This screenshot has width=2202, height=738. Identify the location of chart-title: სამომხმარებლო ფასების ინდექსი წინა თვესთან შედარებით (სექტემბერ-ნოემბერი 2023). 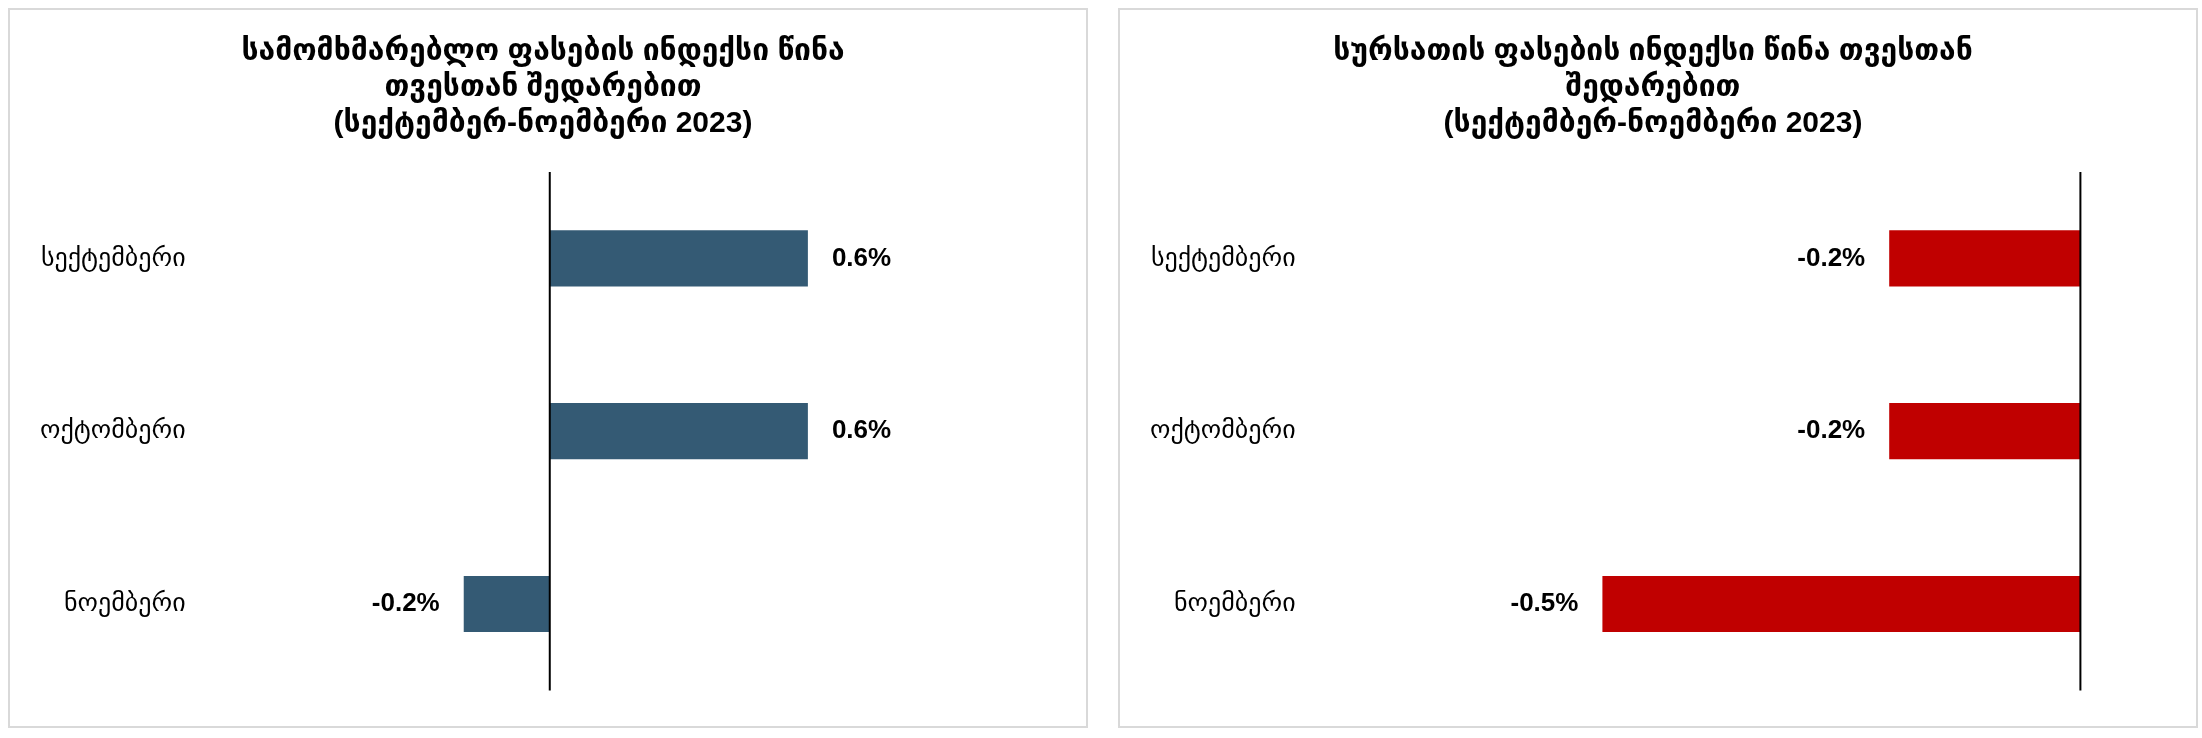
(543, 86).